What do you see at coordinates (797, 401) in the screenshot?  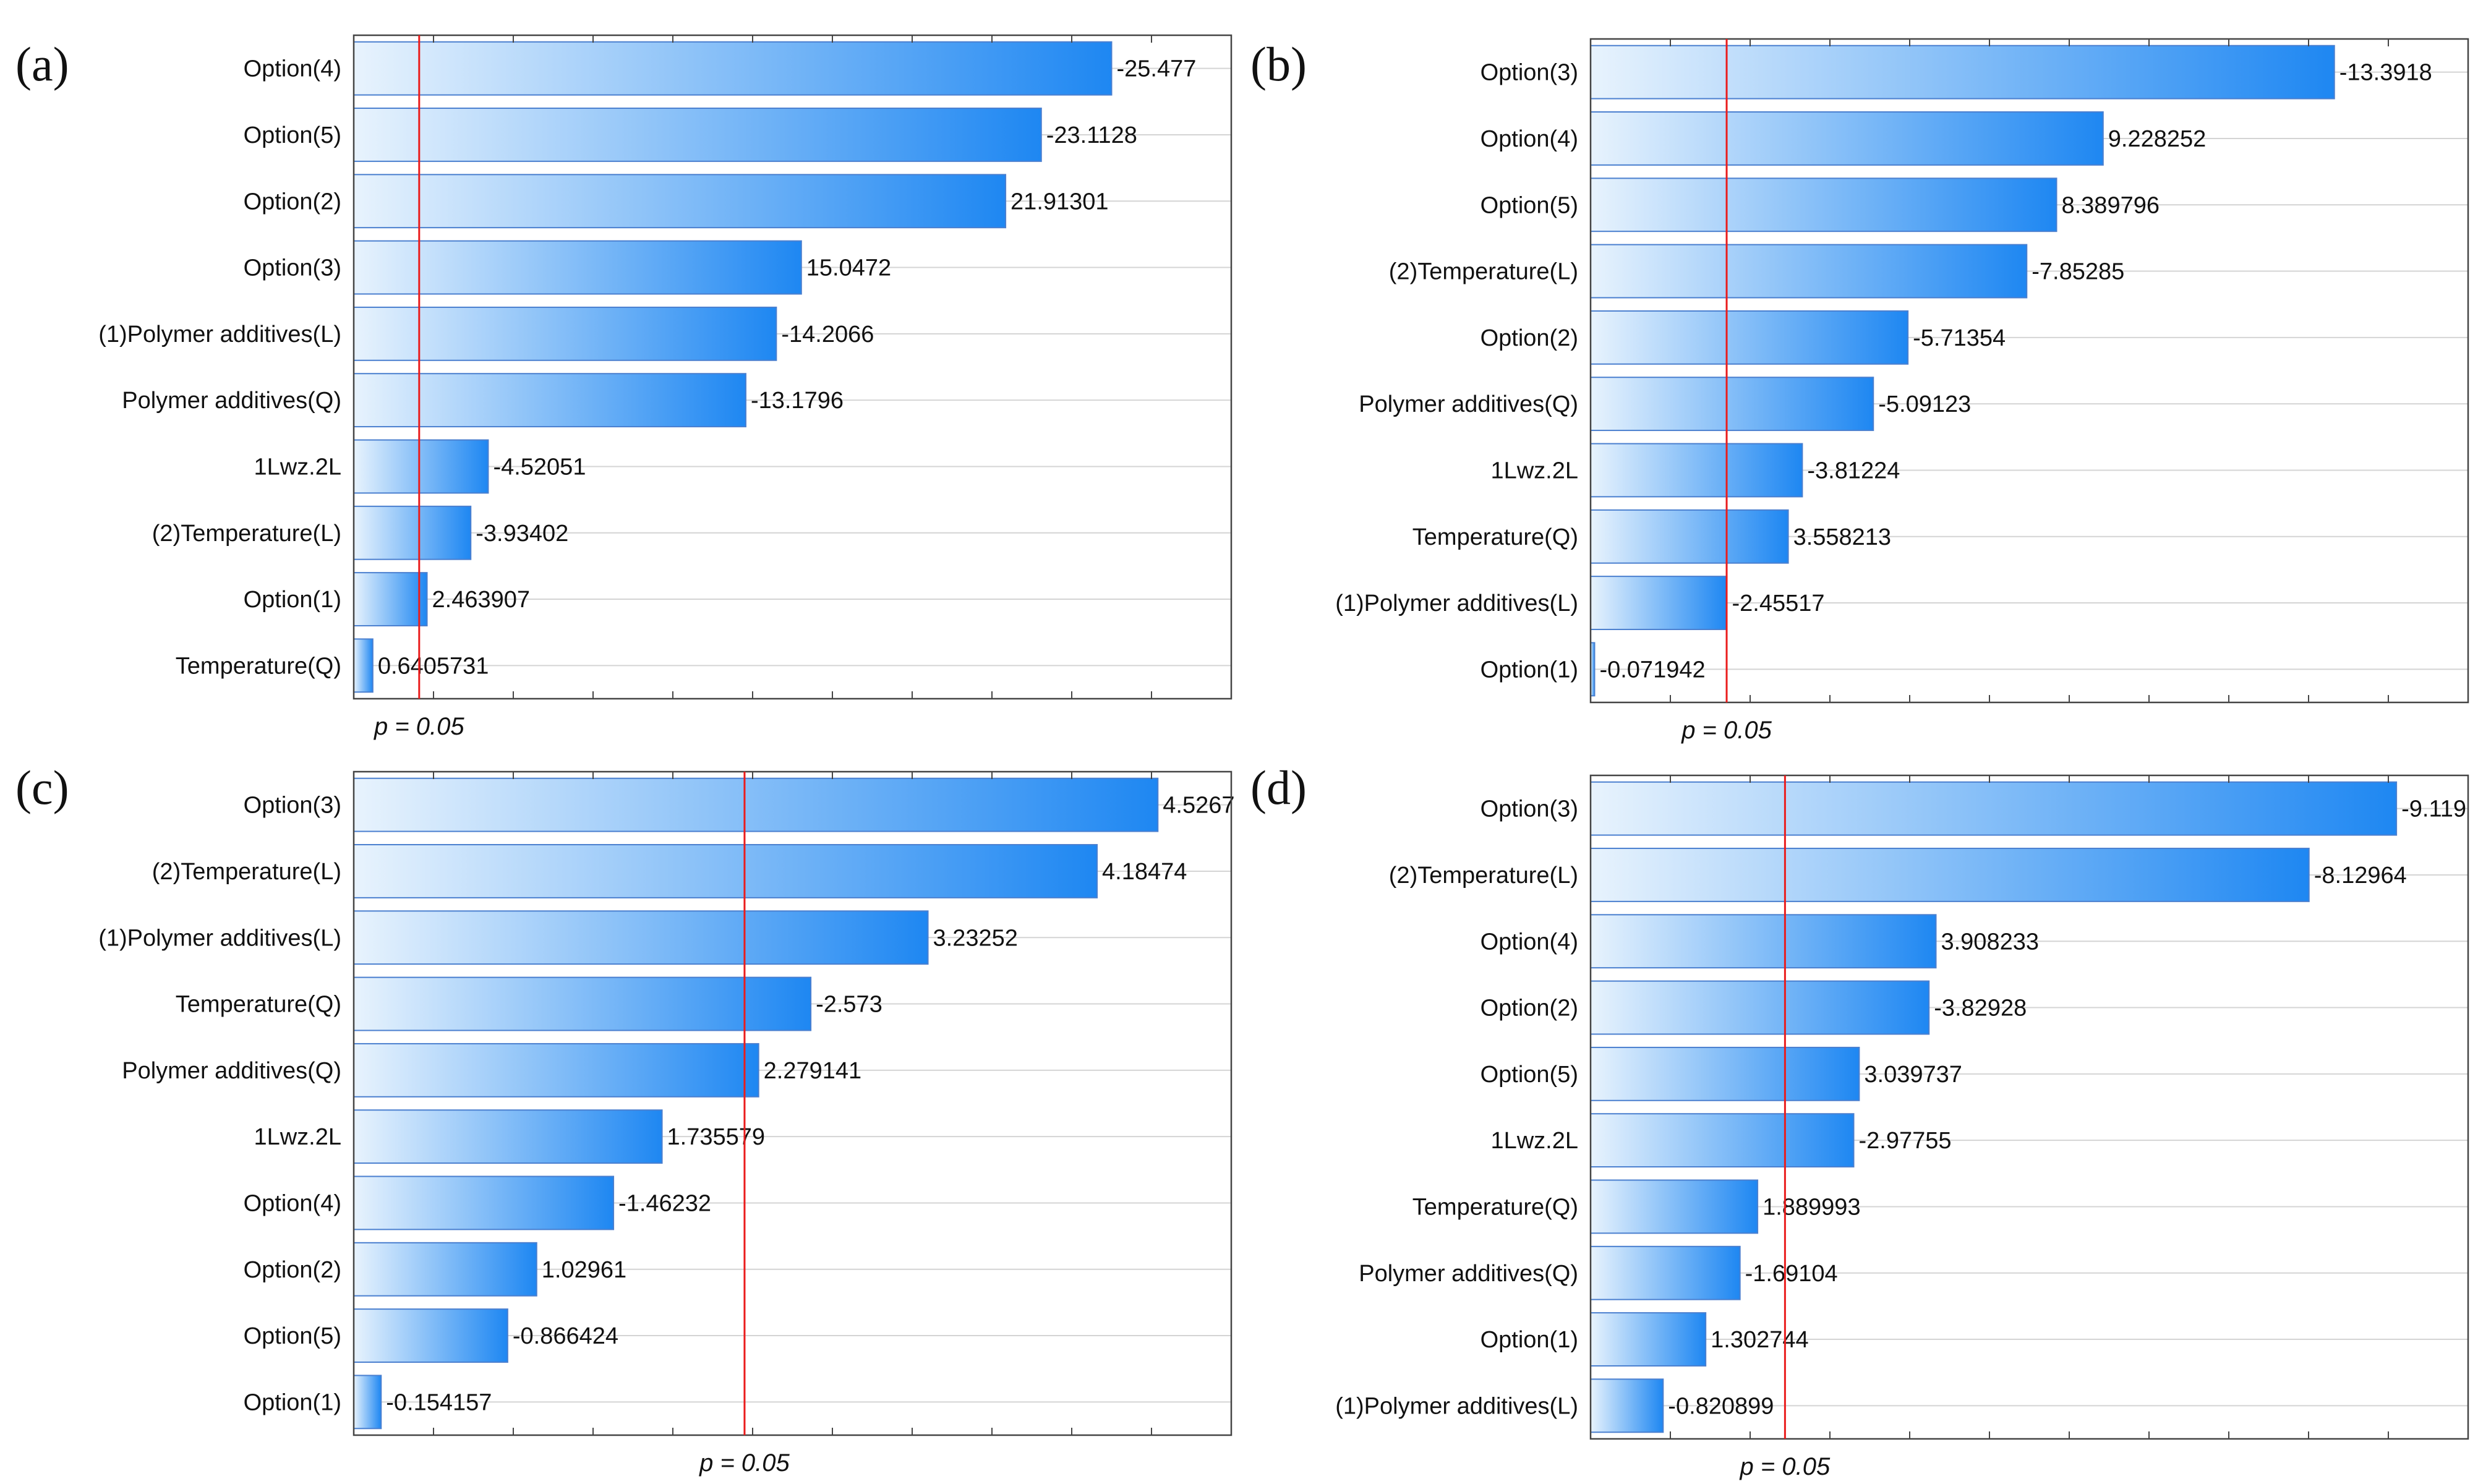 I see `value-label: -13.1796` at bounding box center [797, 401].